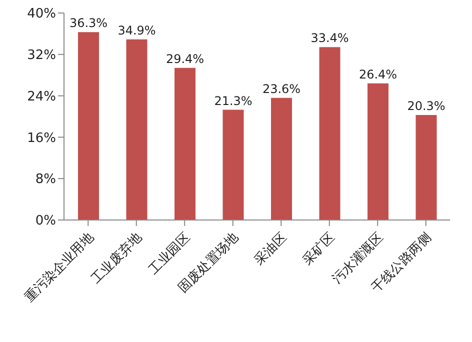 This screenshot has height=342, width=472. Describe the element at coordinates (41, 56) in the screenshot. I see `y-tick-label: 32%` at that location.